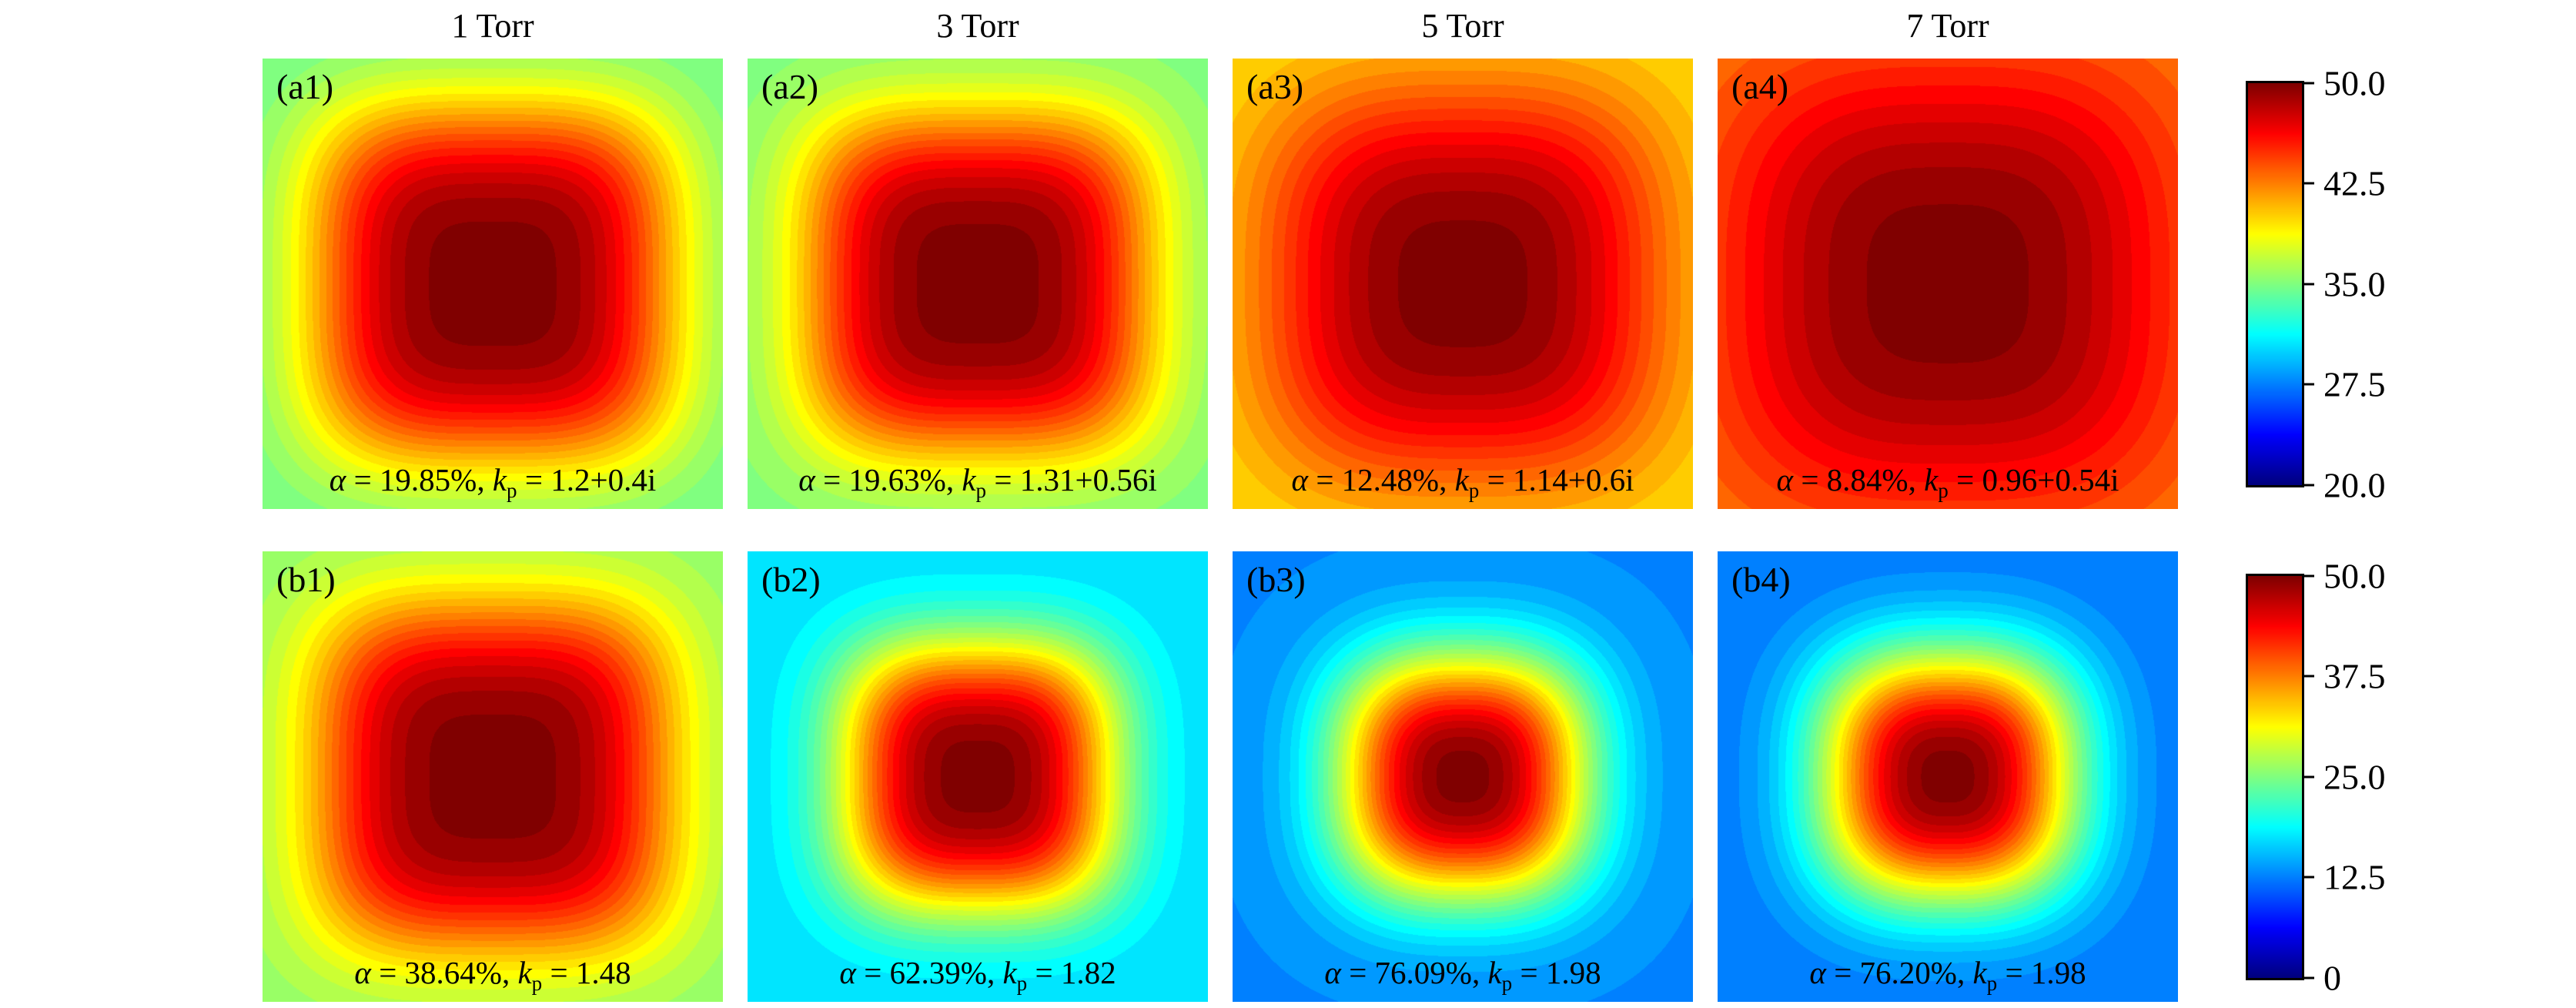 This screenshot has width=2576, height=1008. I want to click on alpha-value: = 76.20%,, so click(1899, 972).